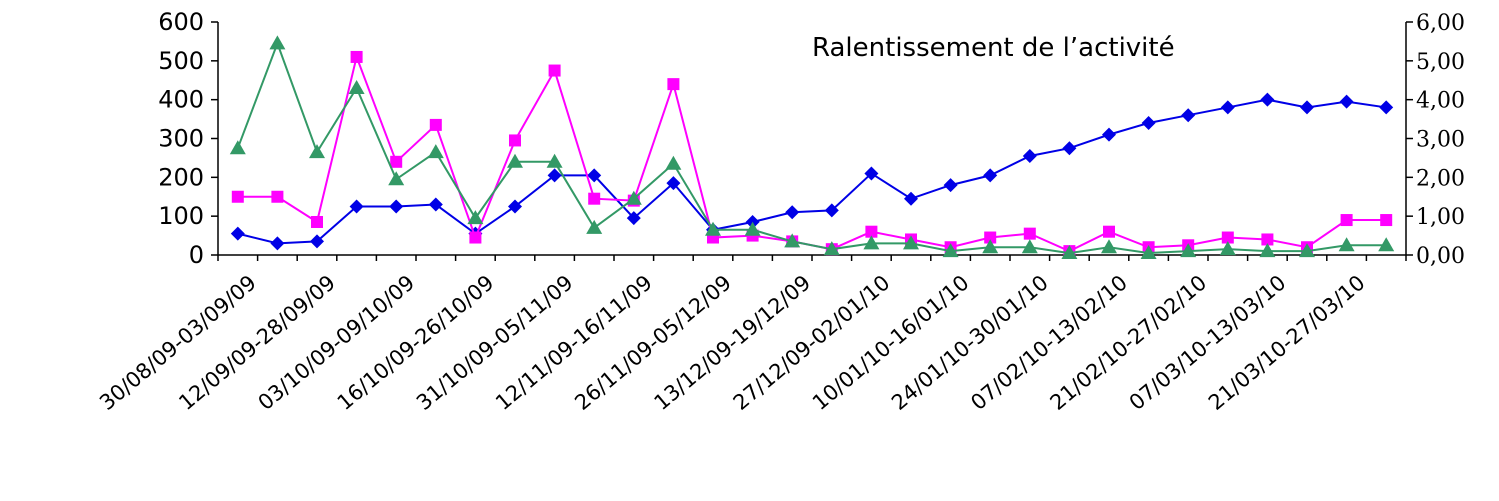  Describe the element at coordinates (1440, 101) in the screenshot. I see `right-tick-label: 4,00` at that location.